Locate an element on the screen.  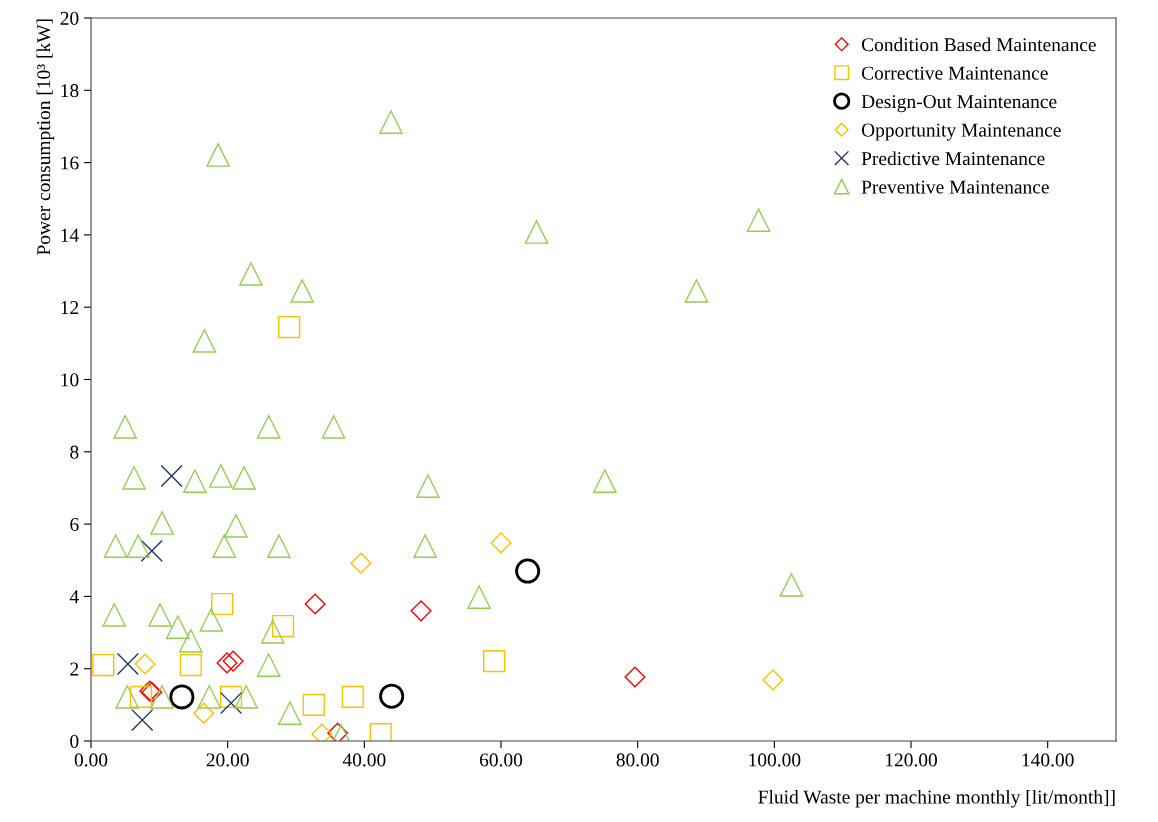
legend-label: Design-Out Maintenance is located at coordinates (959, 104).